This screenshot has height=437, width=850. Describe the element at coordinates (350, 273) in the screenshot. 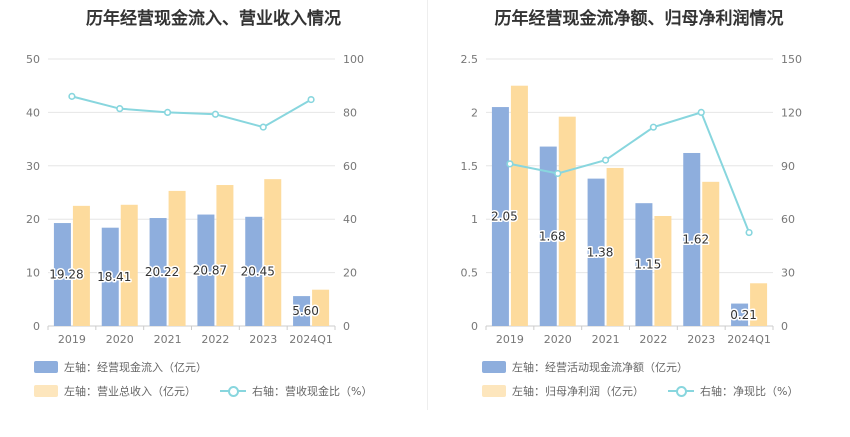

I see `right-axis-tick-label: 20` at that location.